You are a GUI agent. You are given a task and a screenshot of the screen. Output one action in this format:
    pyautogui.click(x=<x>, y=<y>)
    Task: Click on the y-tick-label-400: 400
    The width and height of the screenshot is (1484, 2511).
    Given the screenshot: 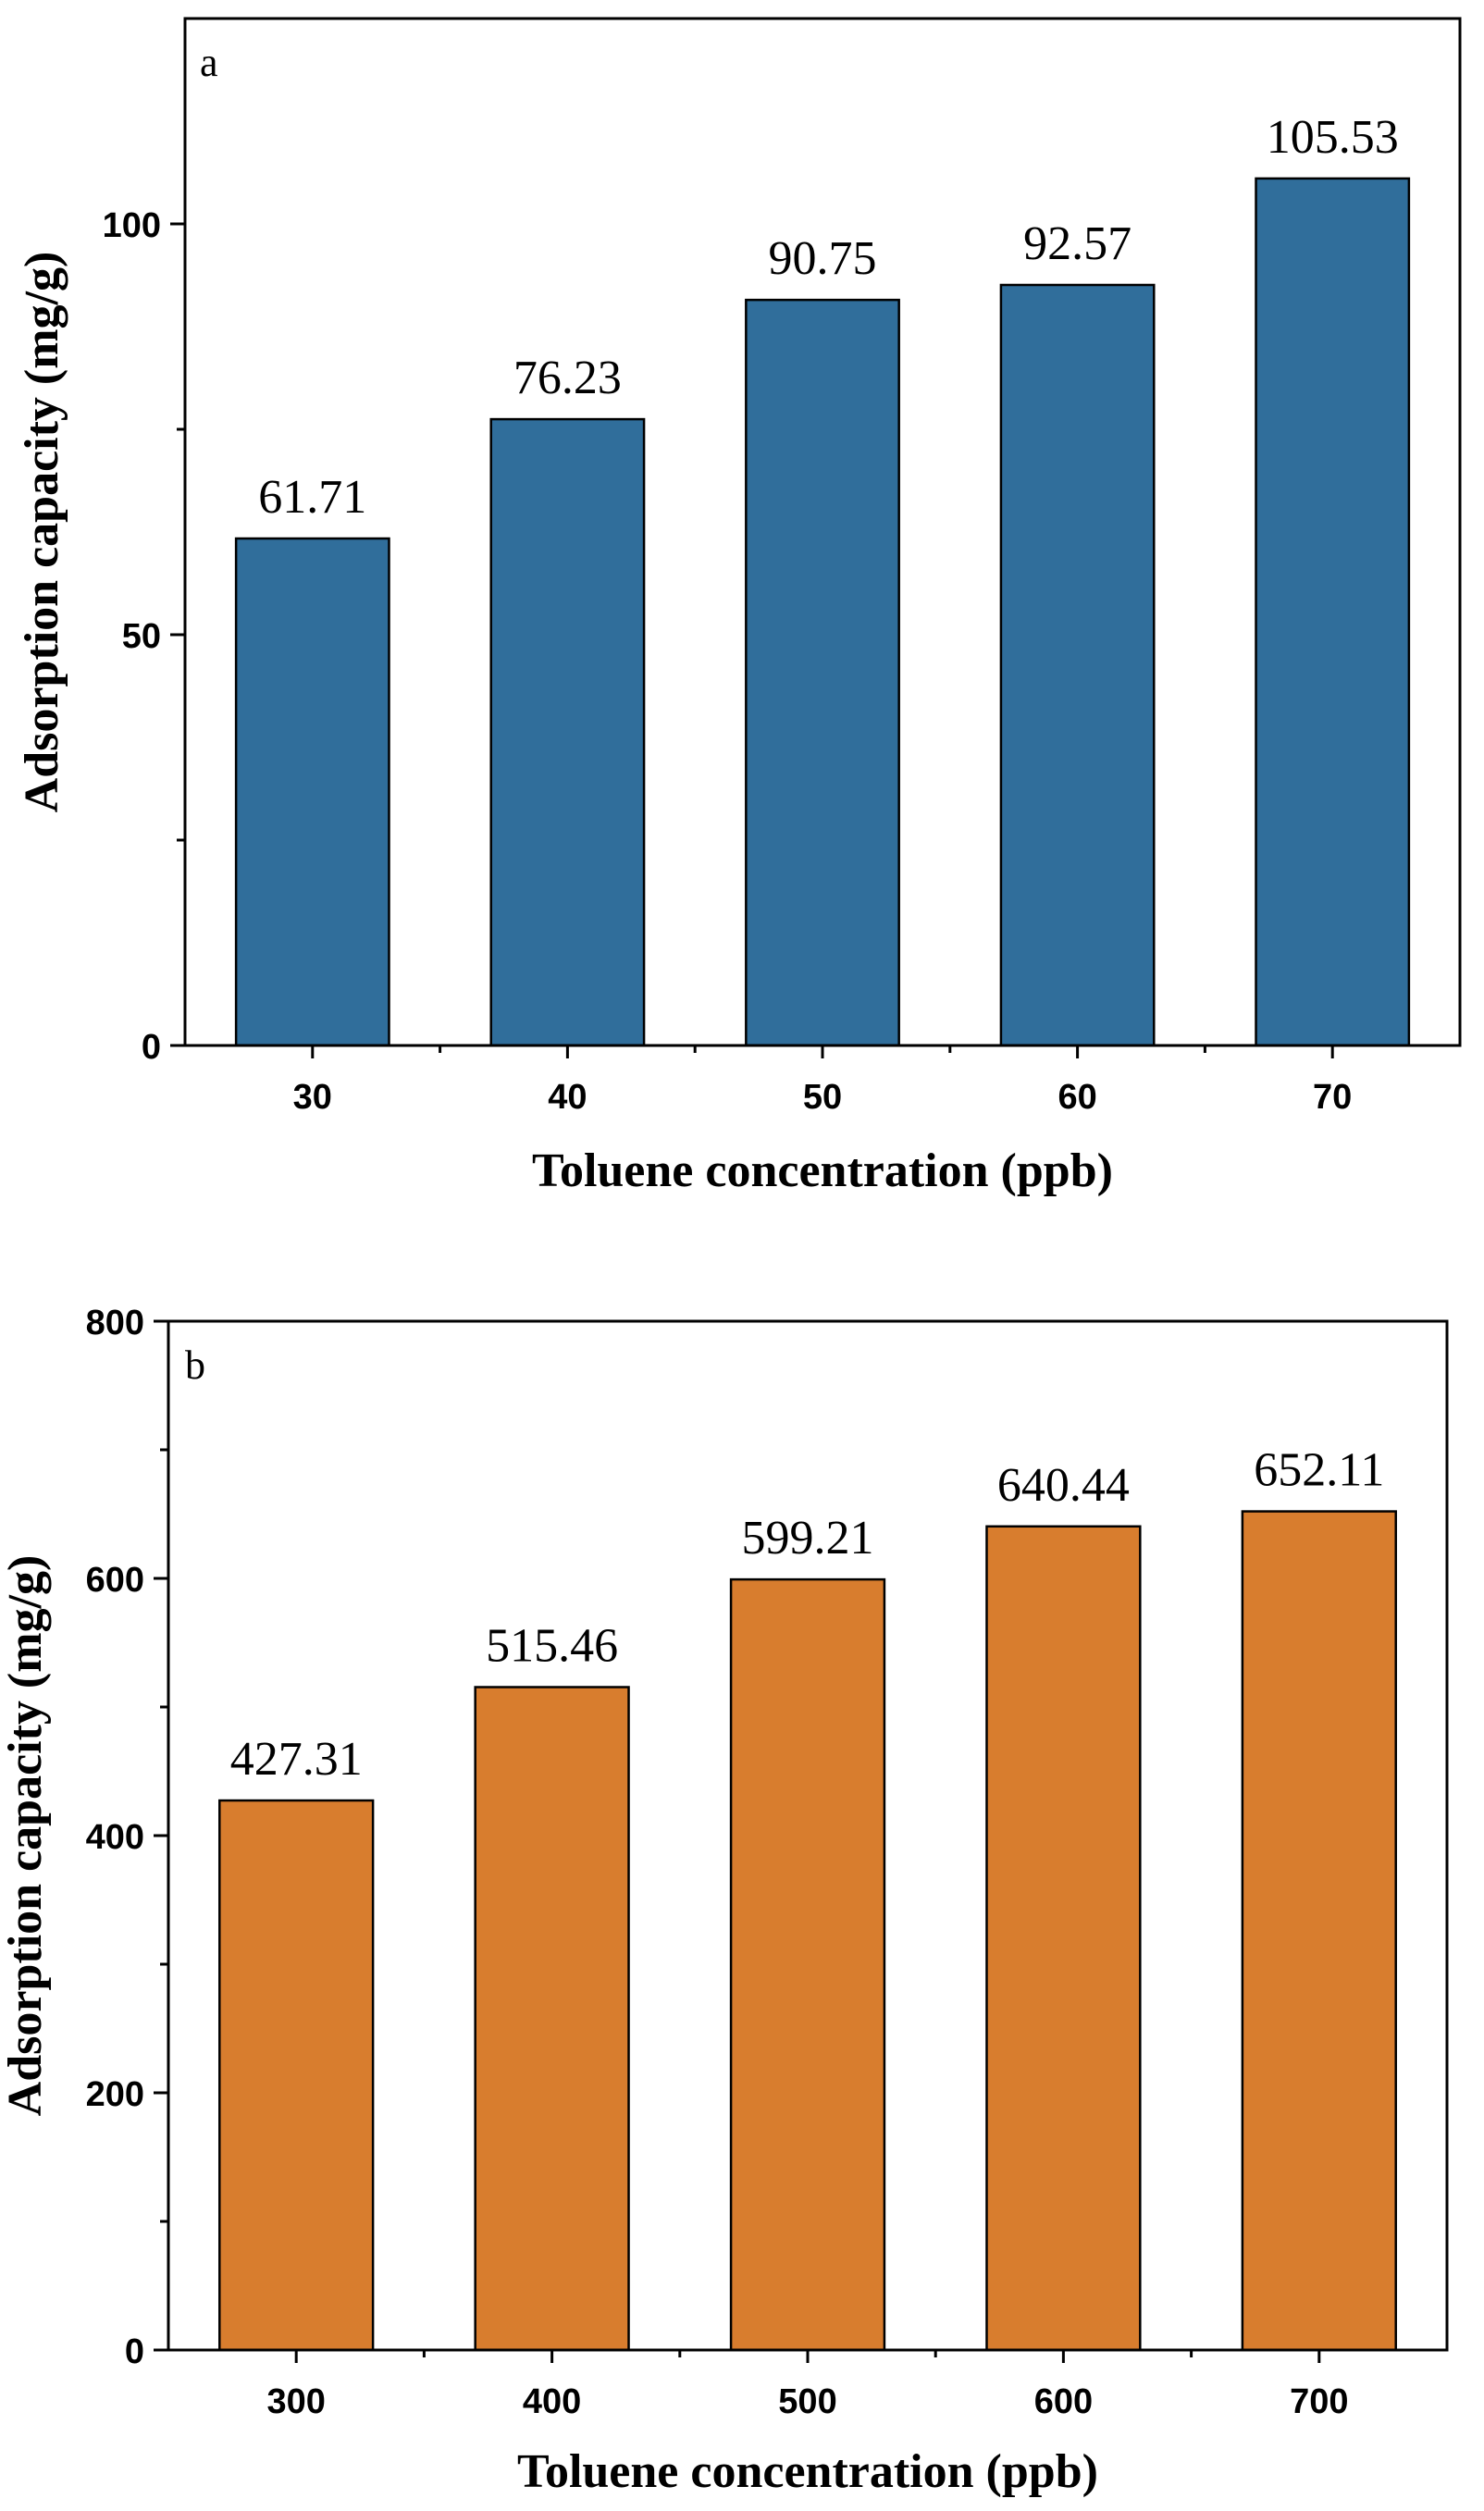 What is the action you would take?
    pyautogui.click(x=115, y=1837)
    